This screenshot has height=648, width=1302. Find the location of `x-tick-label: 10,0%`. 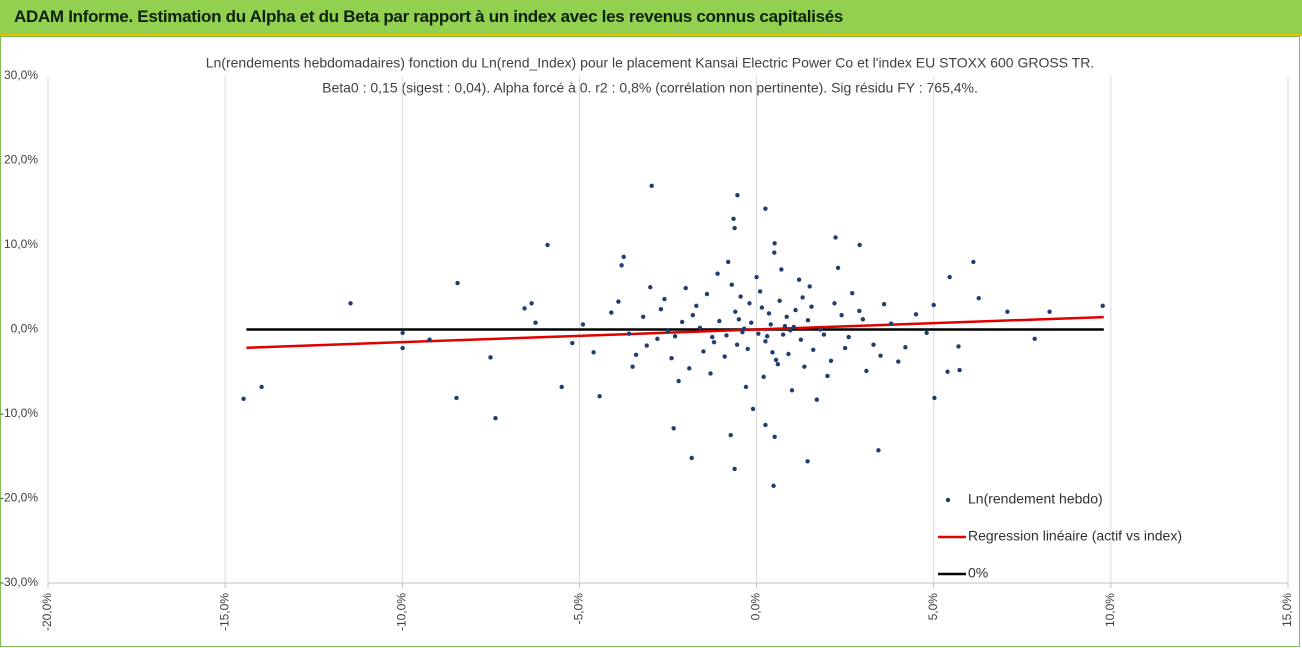

x-tick-label: 10,0% is located at coordinates (1110, 610).